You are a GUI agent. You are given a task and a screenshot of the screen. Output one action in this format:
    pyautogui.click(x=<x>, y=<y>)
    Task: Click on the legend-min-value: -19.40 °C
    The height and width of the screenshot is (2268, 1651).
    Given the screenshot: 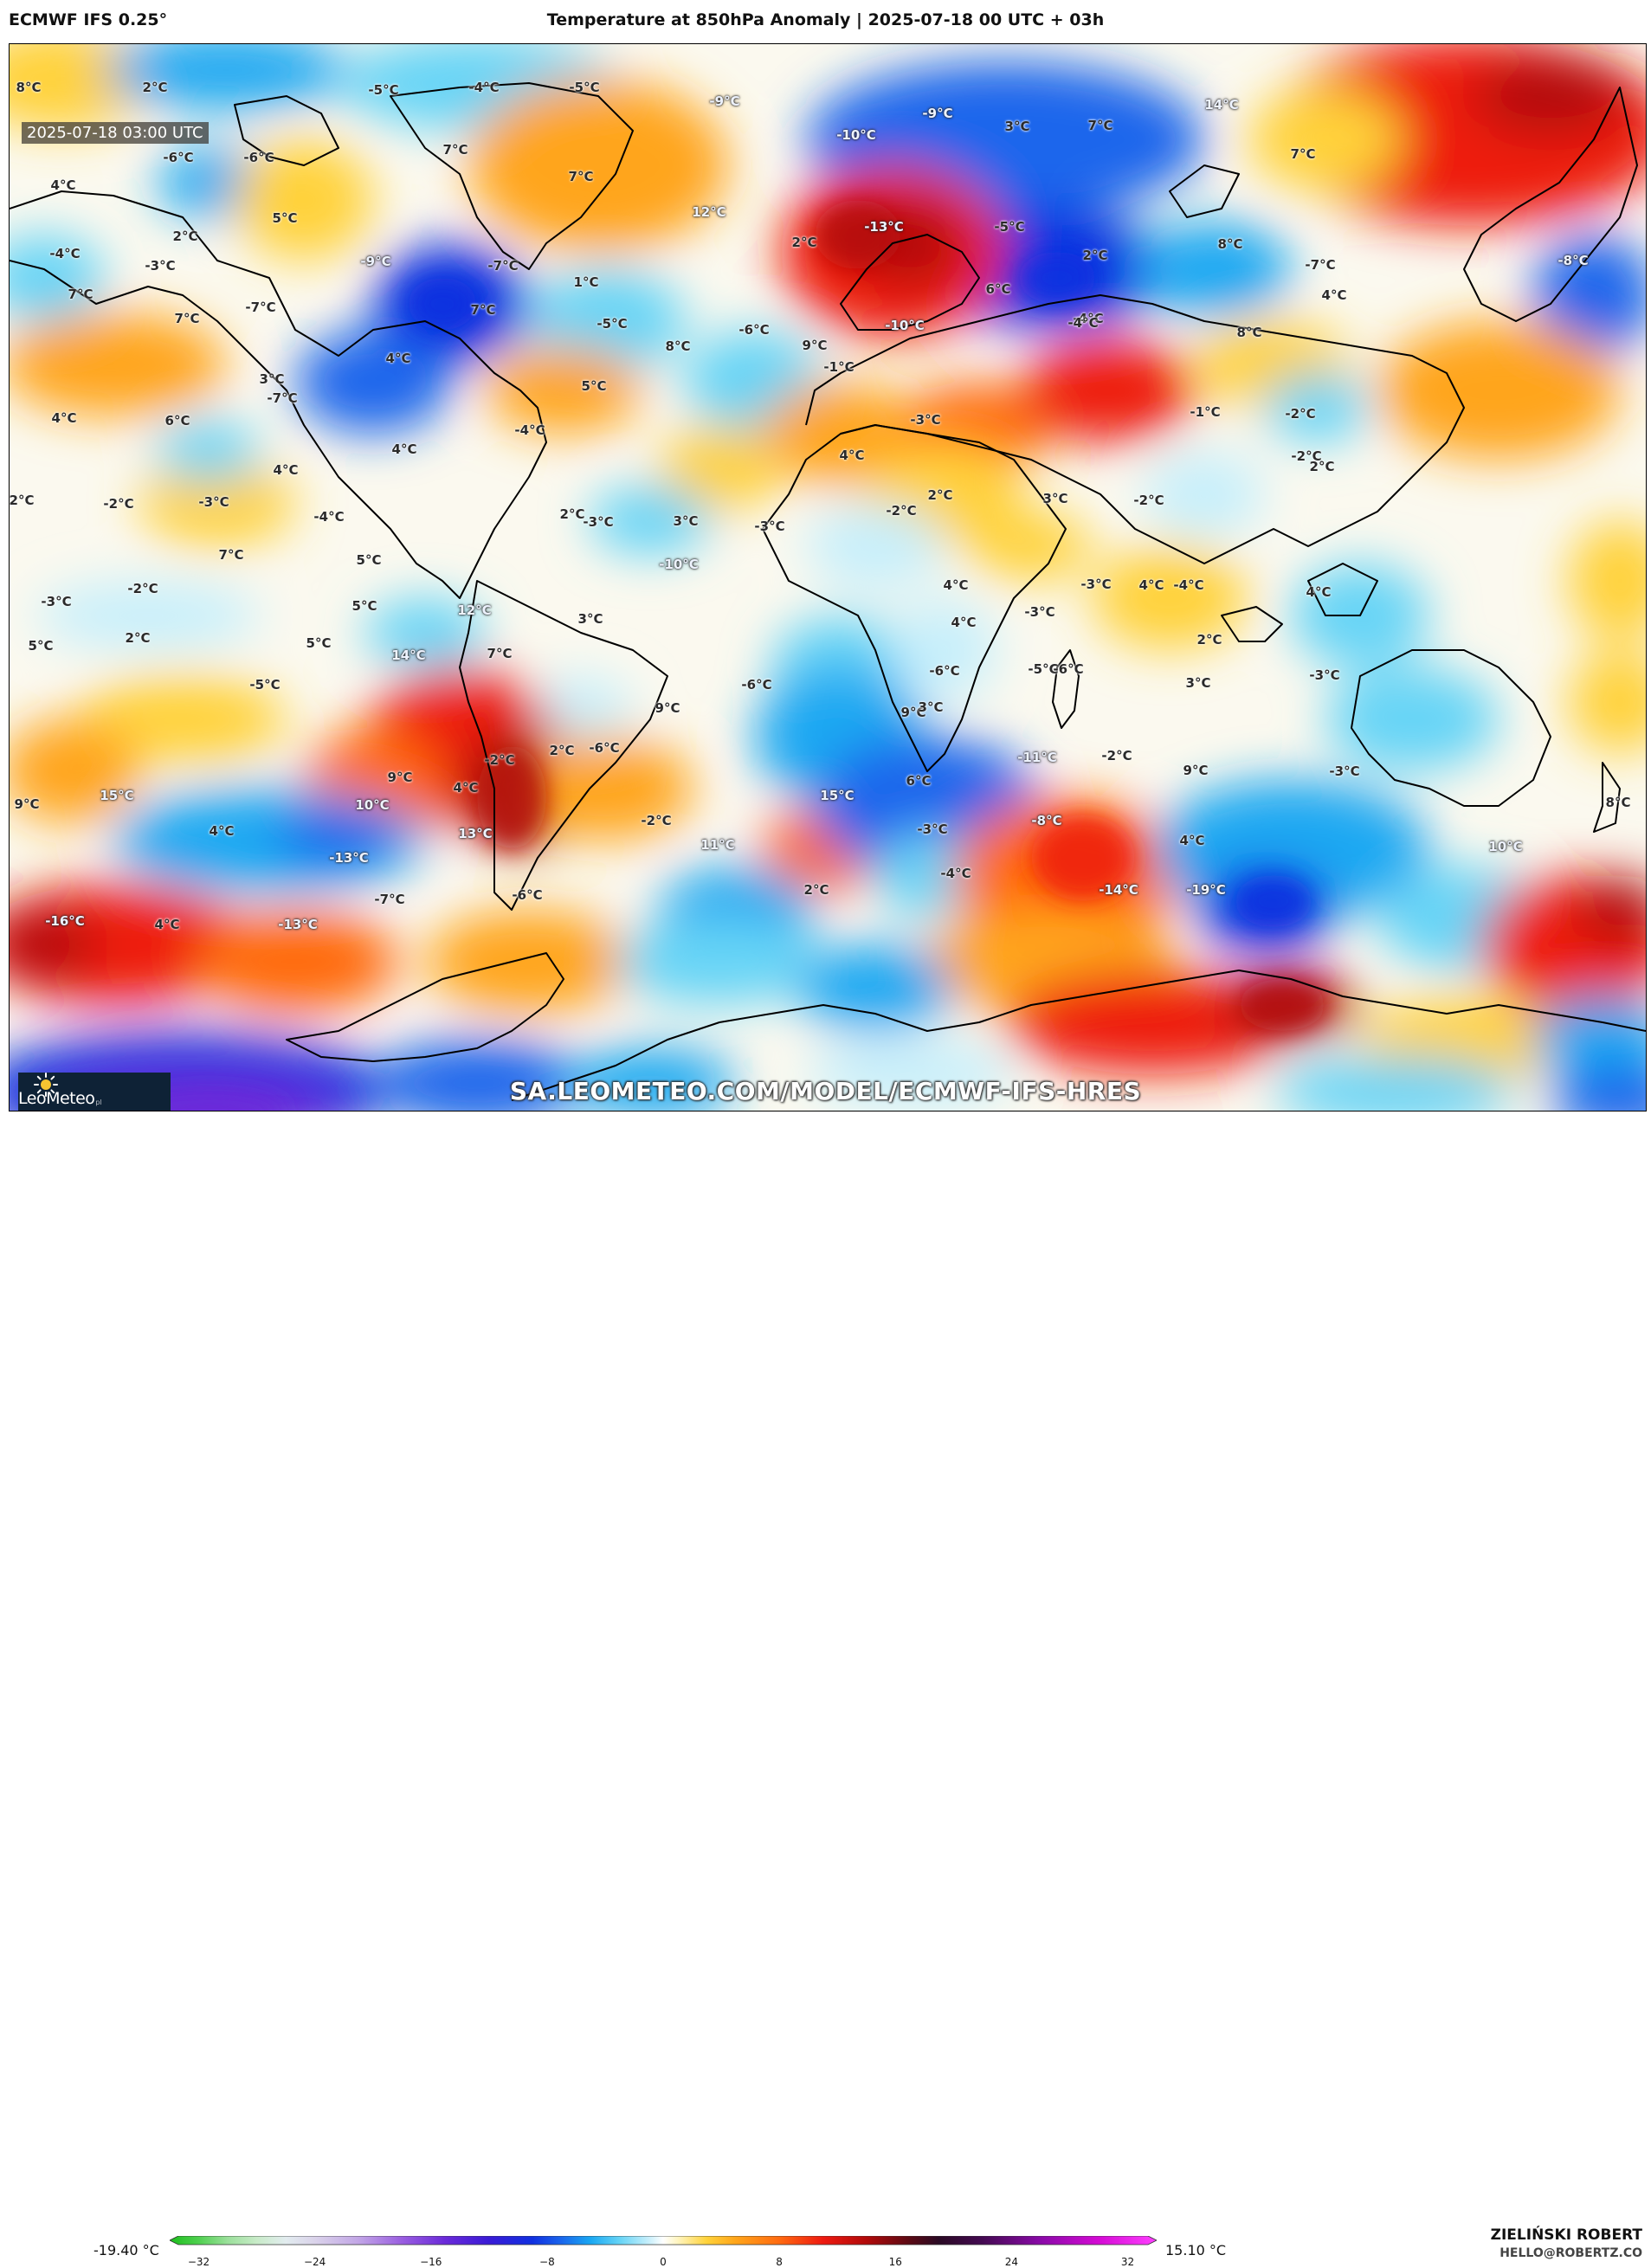 What is the action you would take?
    pyautogui.click(x=126, y=2250)
    